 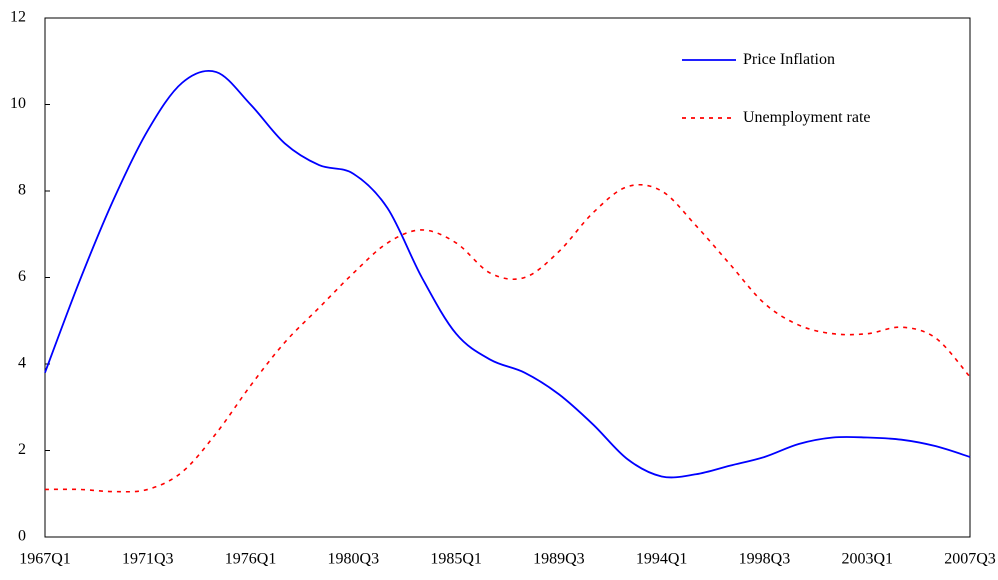 I want to click on y-tick-label: 2, so click(x=22, y=449).